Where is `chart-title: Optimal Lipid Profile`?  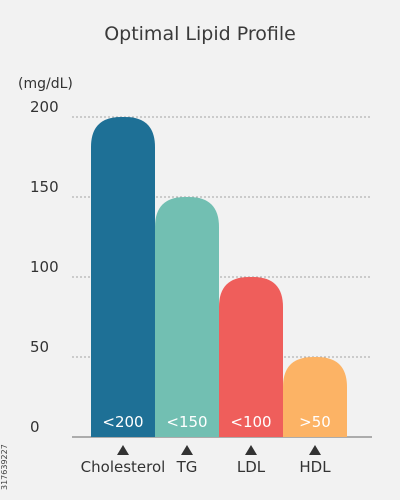
chart-title: Optimal Lipid Profile is located at coordinates (200, 34).